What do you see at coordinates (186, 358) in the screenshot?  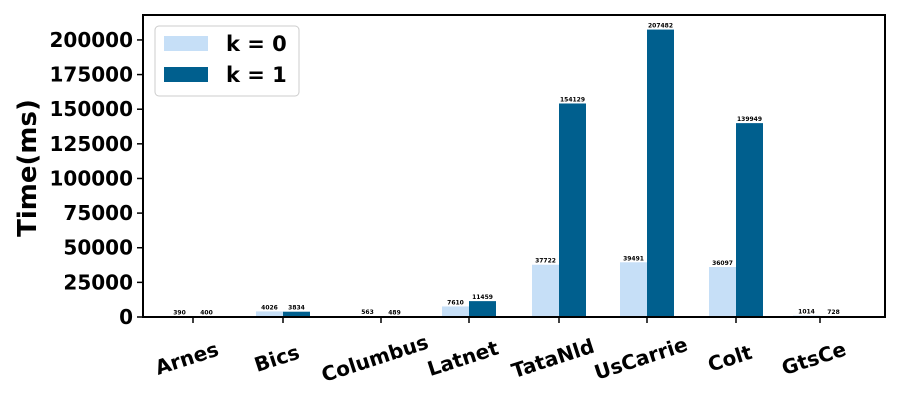 I see `x-tick-label: Arnes` at bounding box center [186, 358].